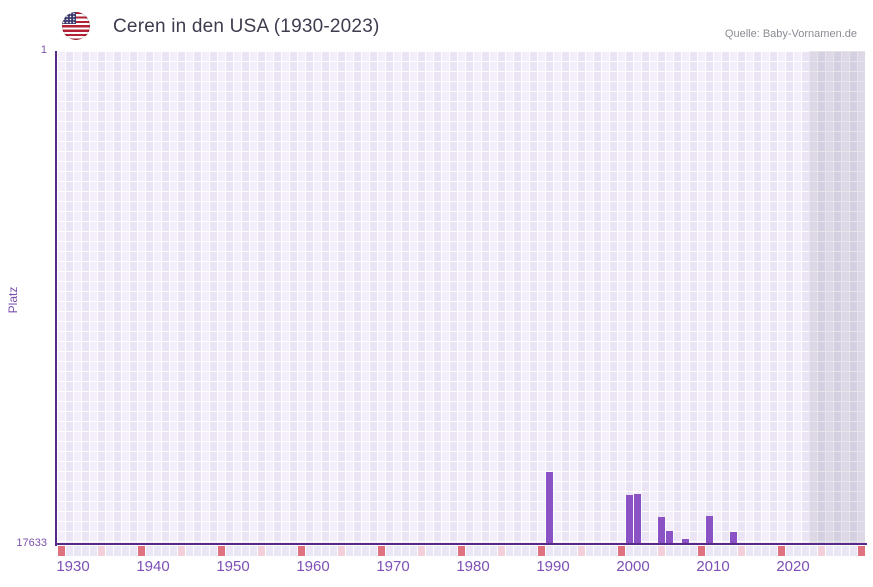 The height and width of the screenshot is (587, 873). What do you see at coordinates (413, 551) in the screenshot?
I see `year-tick-1974` at bounding box center [413, 551].